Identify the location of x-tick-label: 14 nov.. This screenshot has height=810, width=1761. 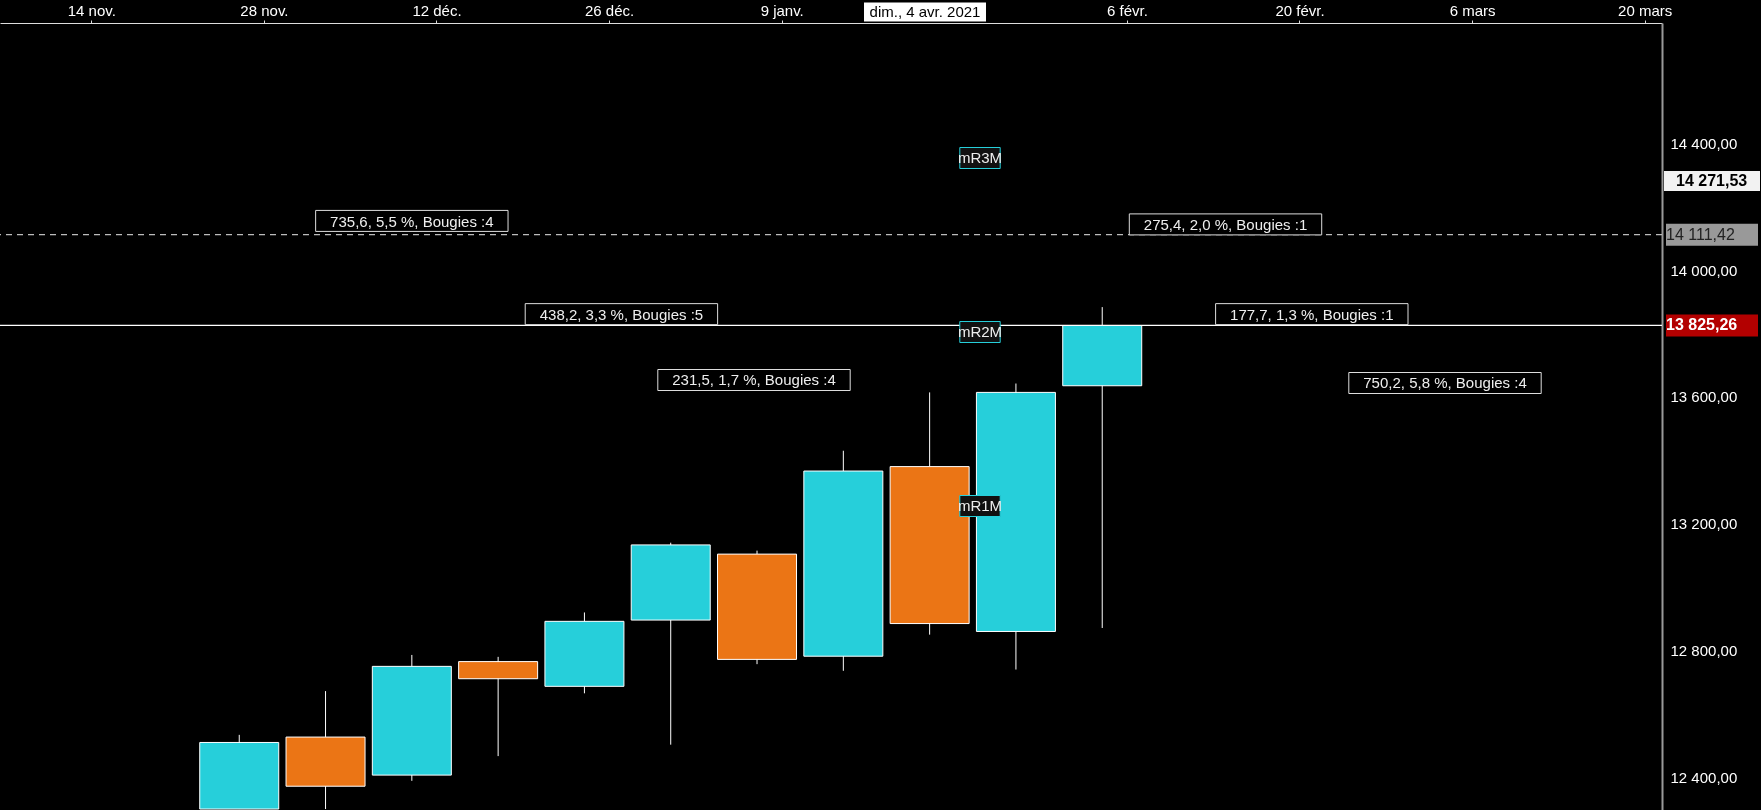
(91, 10).